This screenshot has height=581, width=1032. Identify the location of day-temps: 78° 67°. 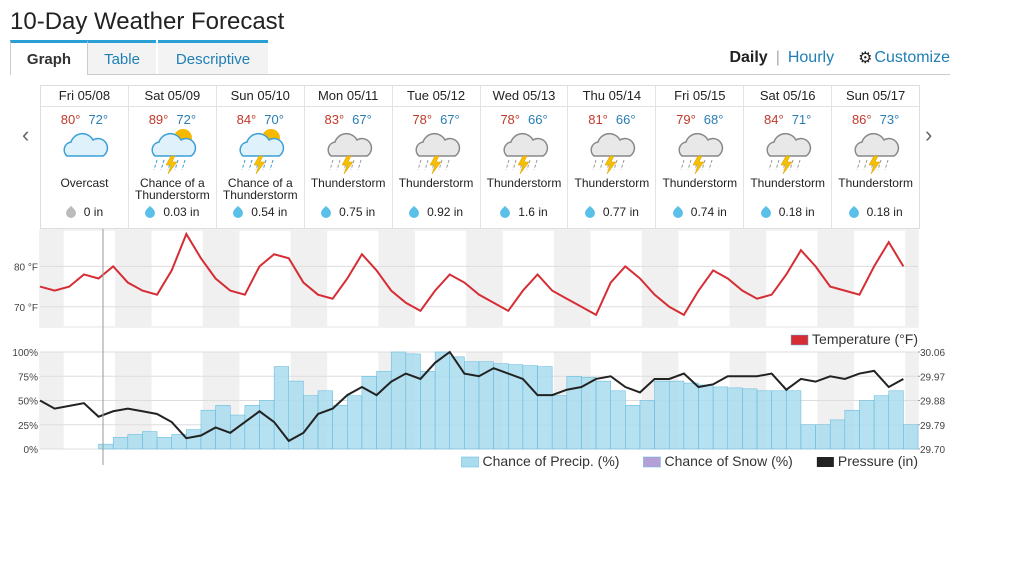
(436, 119).